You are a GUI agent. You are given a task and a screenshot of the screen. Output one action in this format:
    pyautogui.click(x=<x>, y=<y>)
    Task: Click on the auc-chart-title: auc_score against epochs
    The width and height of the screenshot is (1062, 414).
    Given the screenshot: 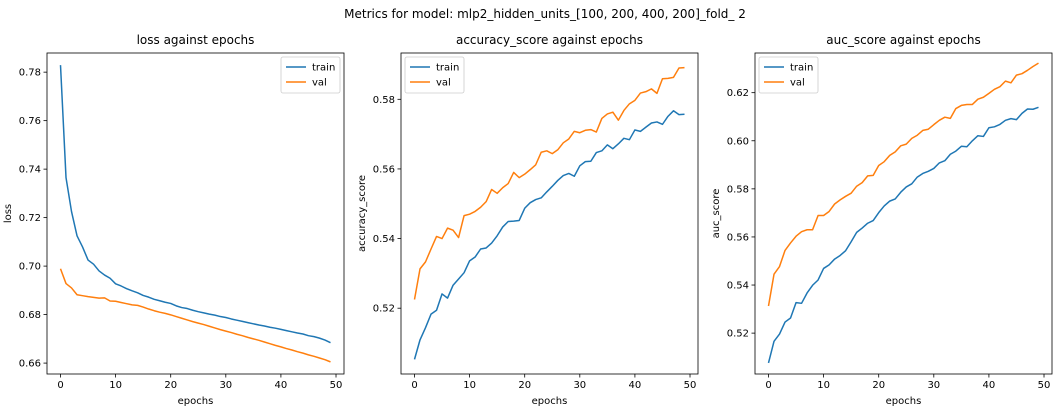 What is the action you would take?
    pyautogui.click(x=903, y=40)
    